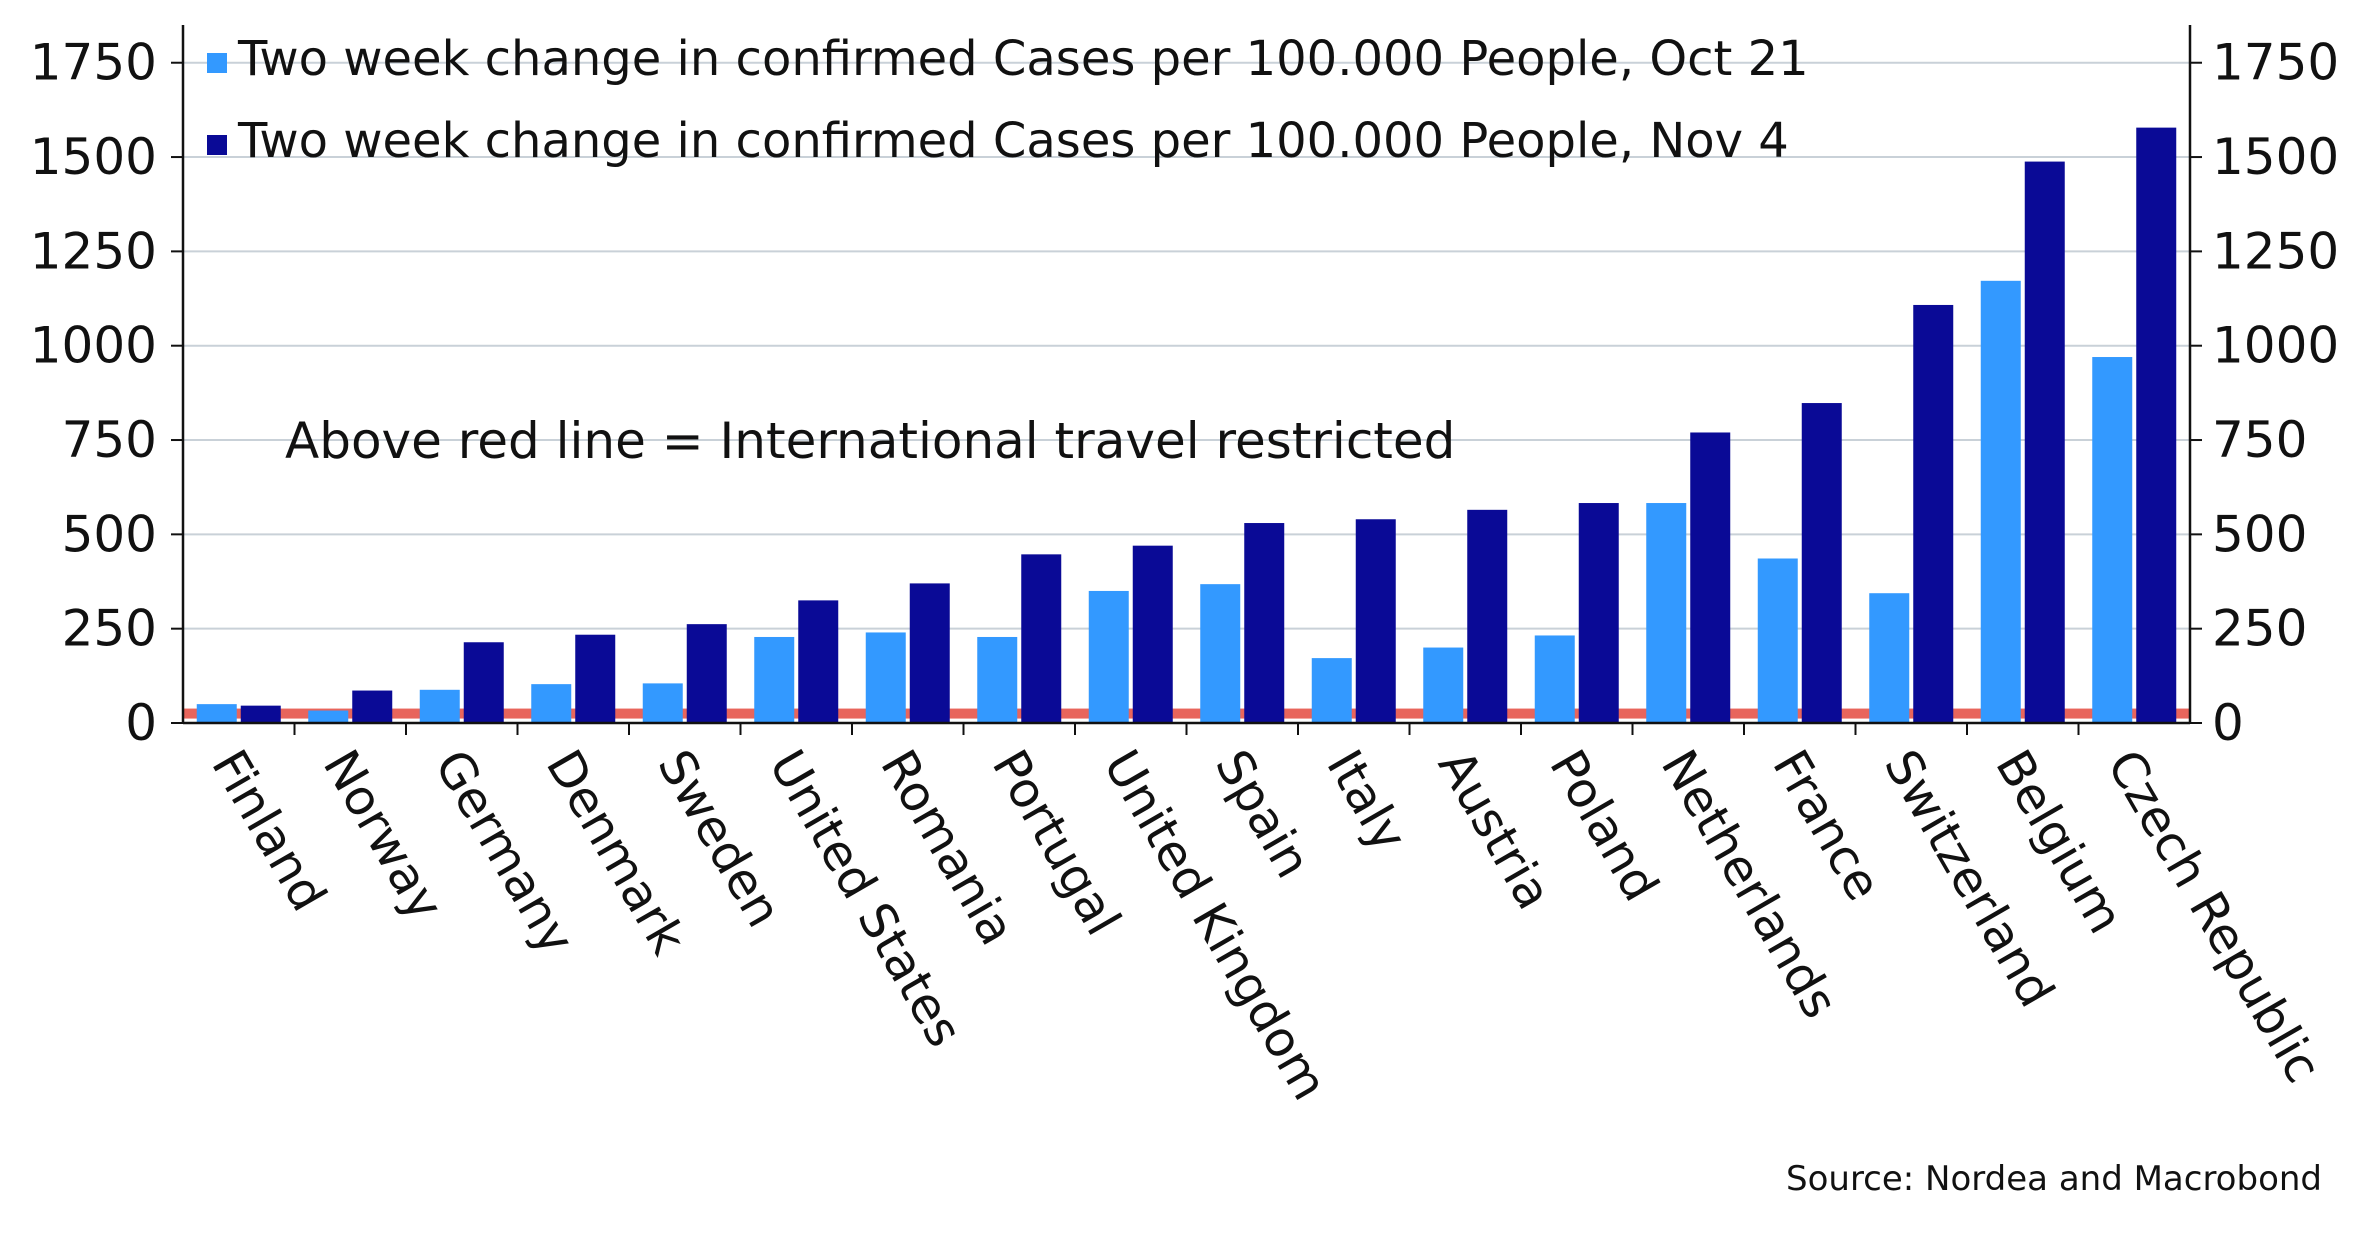 The height and width of the screenshot is (1235, 2358). I want to click on y-tick-label-right: 1000, so click(2275, 346).